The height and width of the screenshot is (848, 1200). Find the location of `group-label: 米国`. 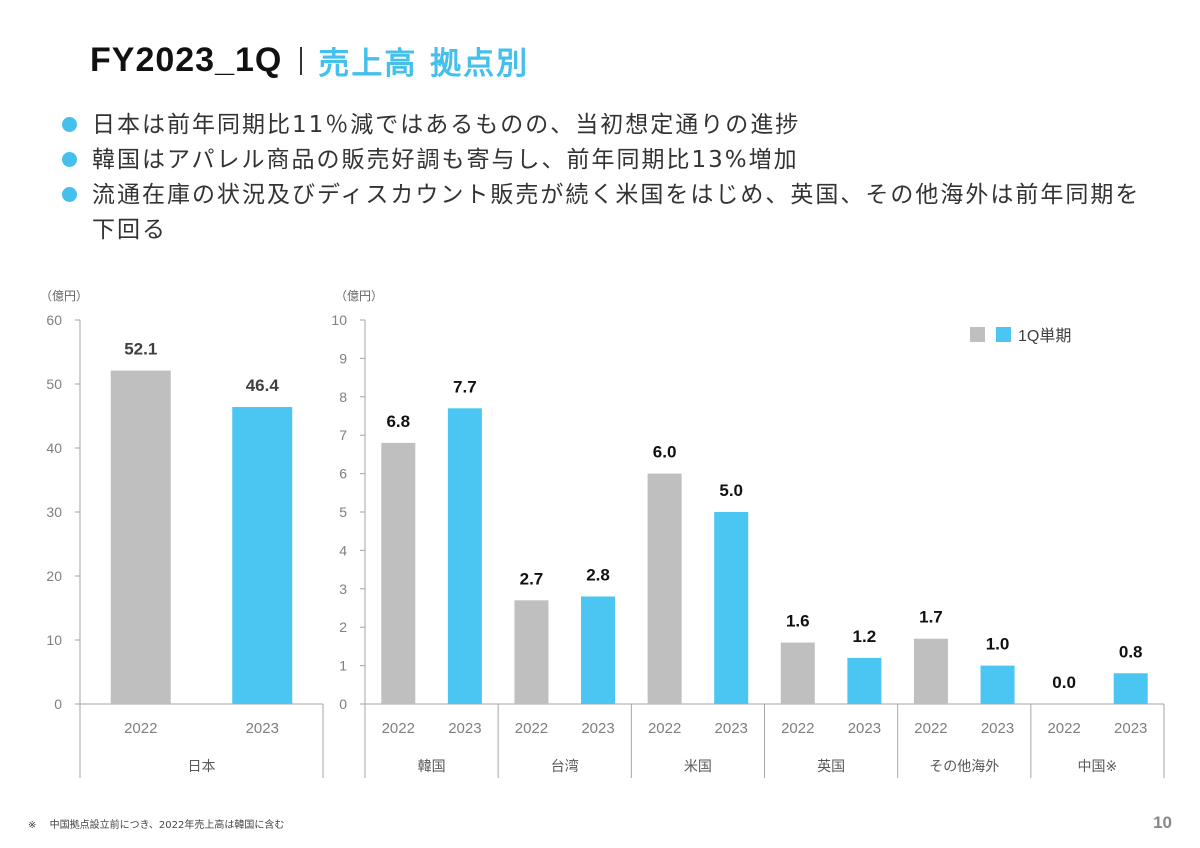

group-label: 米国 is located at coordinates (698, 766).